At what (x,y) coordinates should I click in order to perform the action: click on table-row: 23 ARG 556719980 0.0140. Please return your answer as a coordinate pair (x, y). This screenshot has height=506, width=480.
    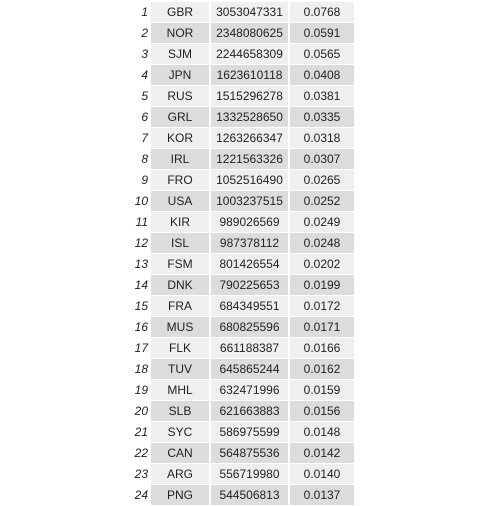
    Looking at the image, I should click on (239, 474).